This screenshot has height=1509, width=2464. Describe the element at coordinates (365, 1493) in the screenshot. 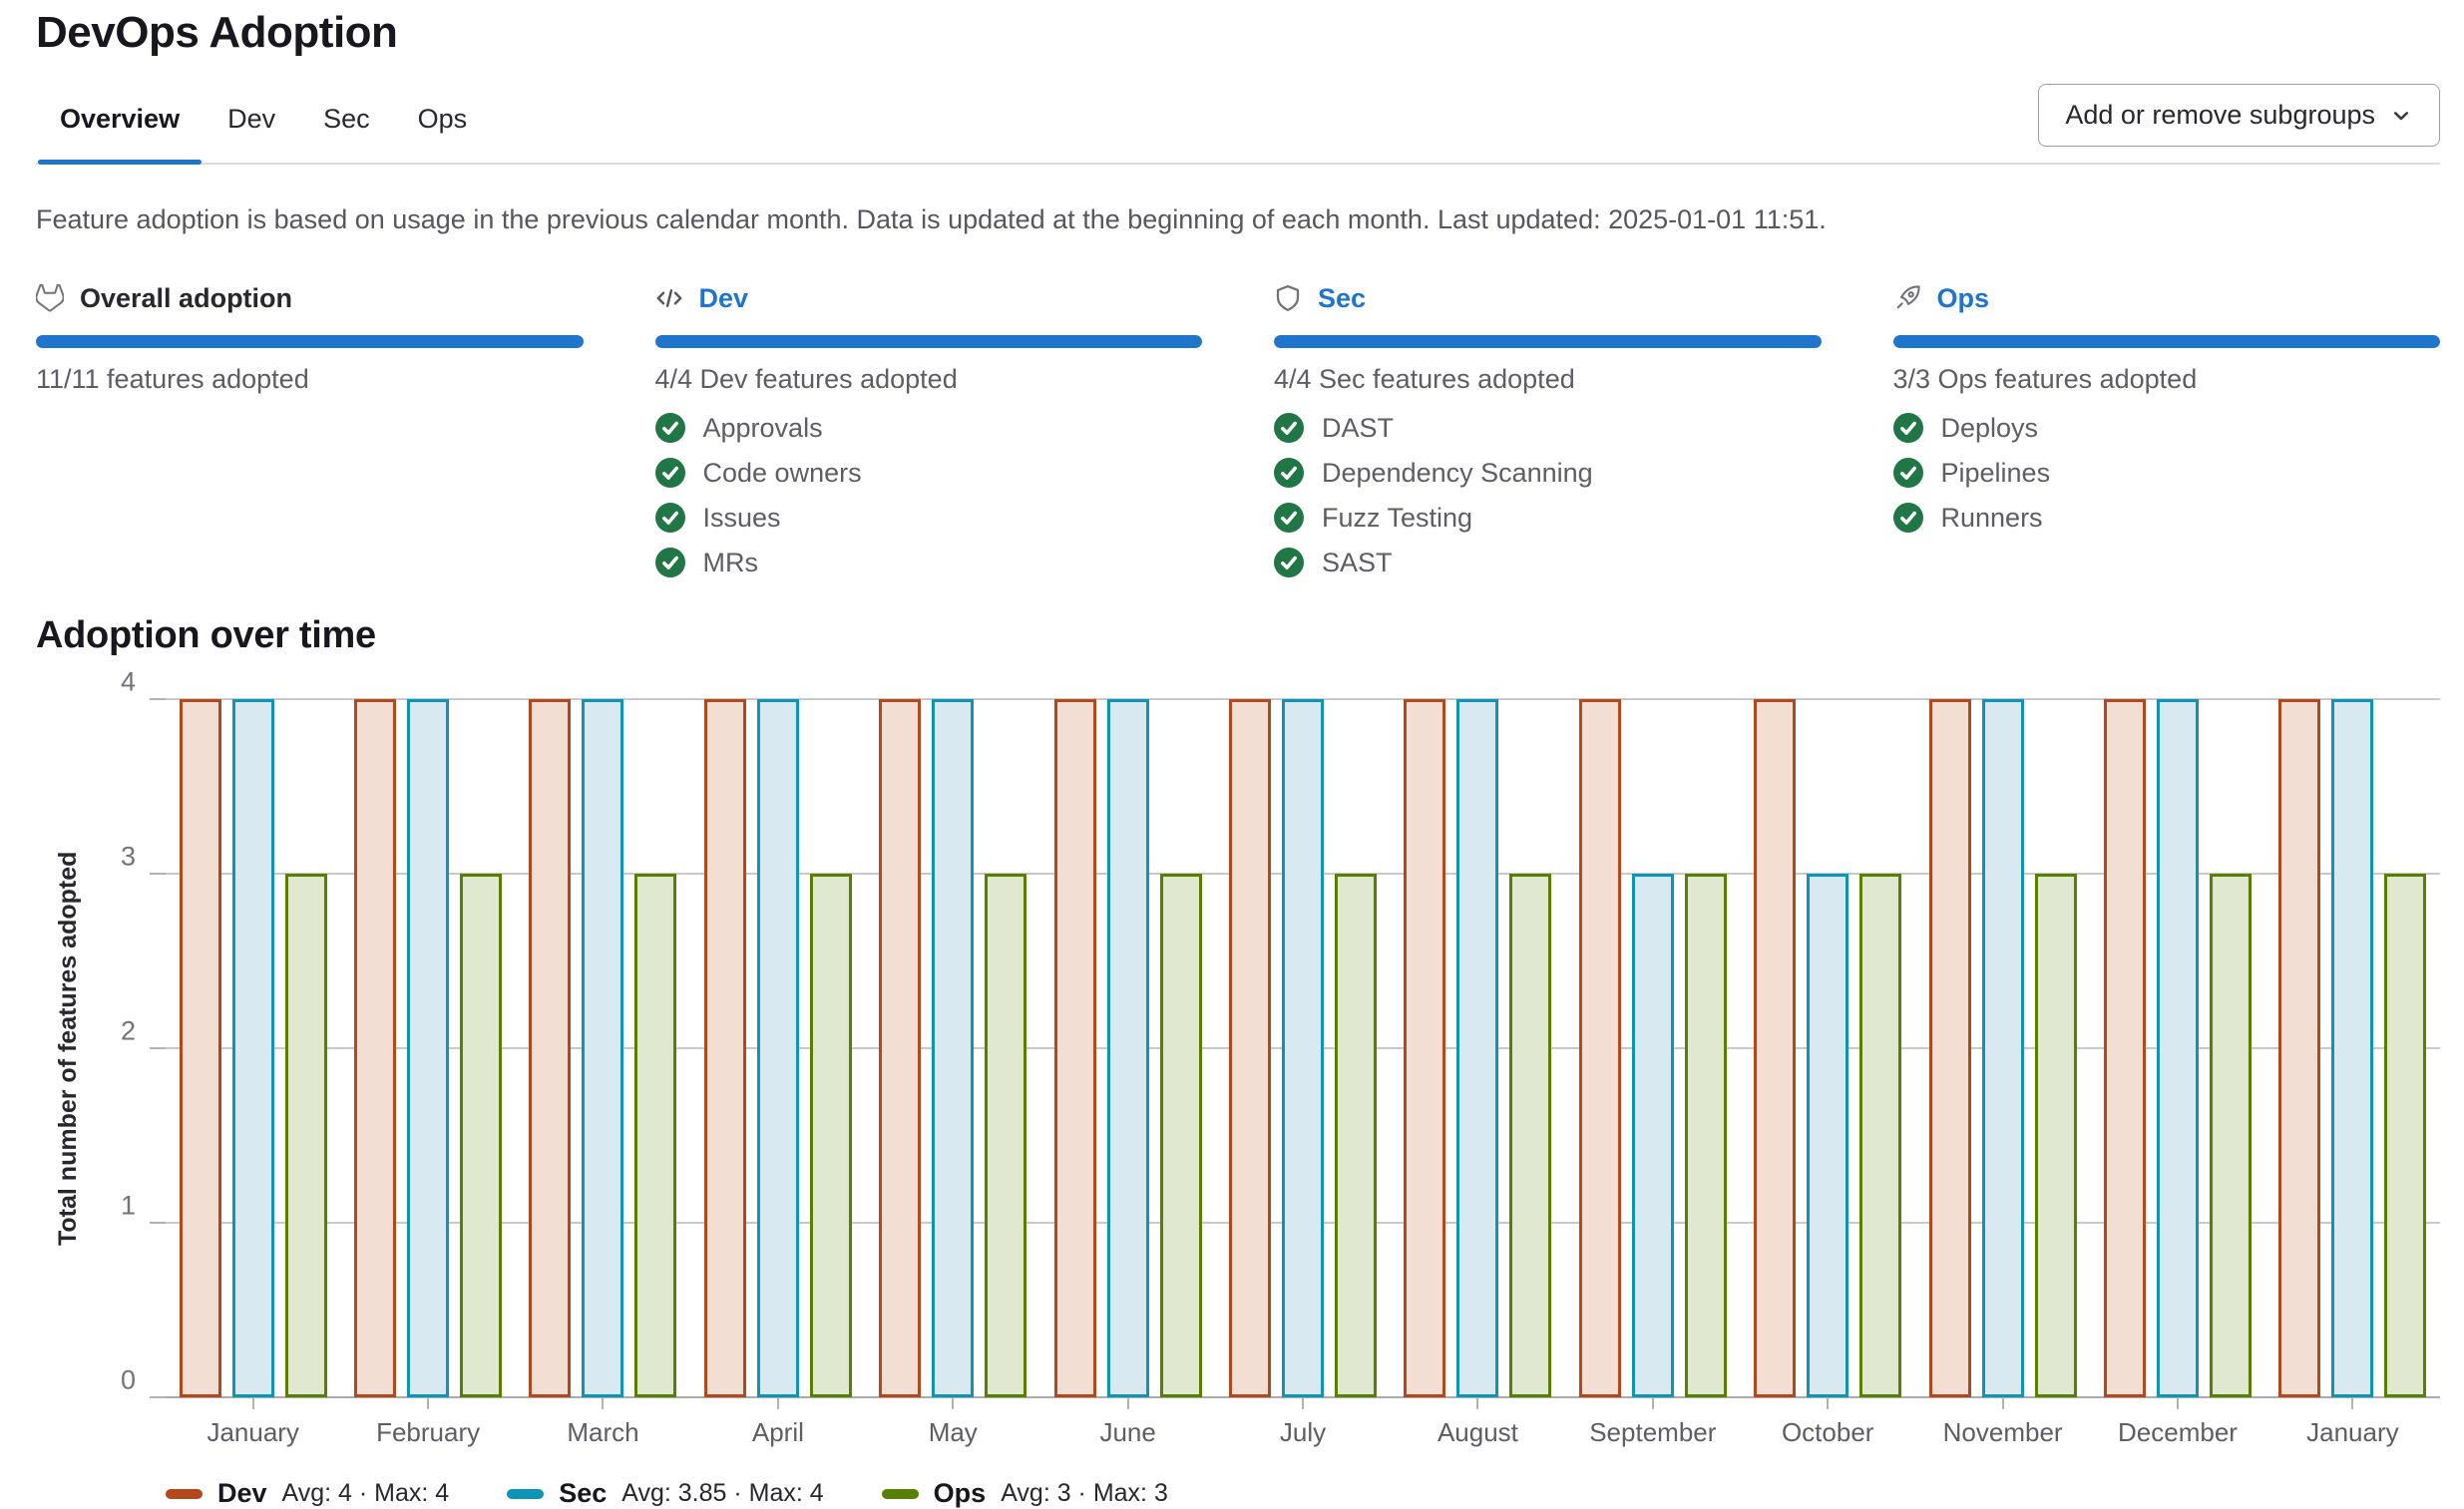

I see `legend-stats-dev: Avg: 4 · Max: 4` at that location.